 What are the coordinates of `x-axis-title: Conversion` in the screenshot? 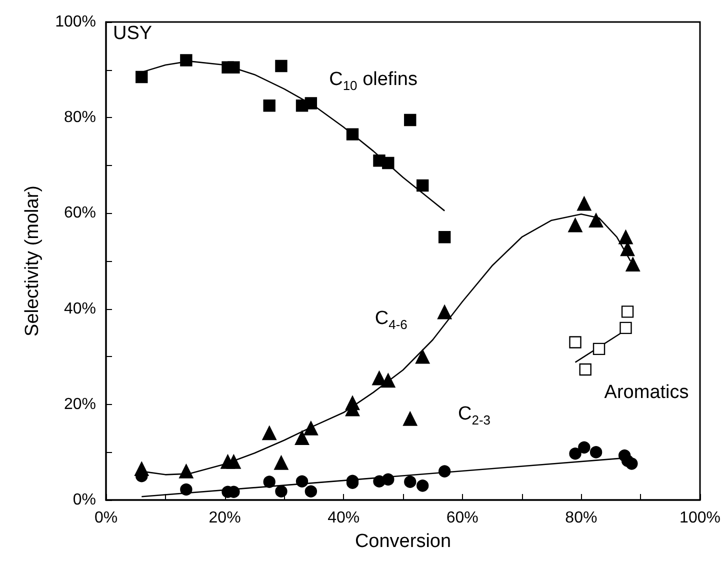 It's located at (403, 541).